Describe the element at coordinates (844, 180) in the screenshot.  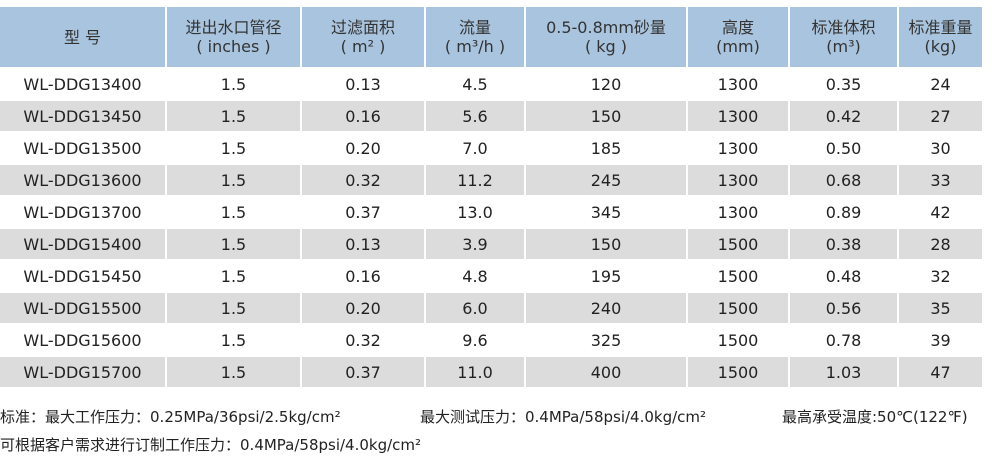
I see `table-cell: 0.68` at that location.